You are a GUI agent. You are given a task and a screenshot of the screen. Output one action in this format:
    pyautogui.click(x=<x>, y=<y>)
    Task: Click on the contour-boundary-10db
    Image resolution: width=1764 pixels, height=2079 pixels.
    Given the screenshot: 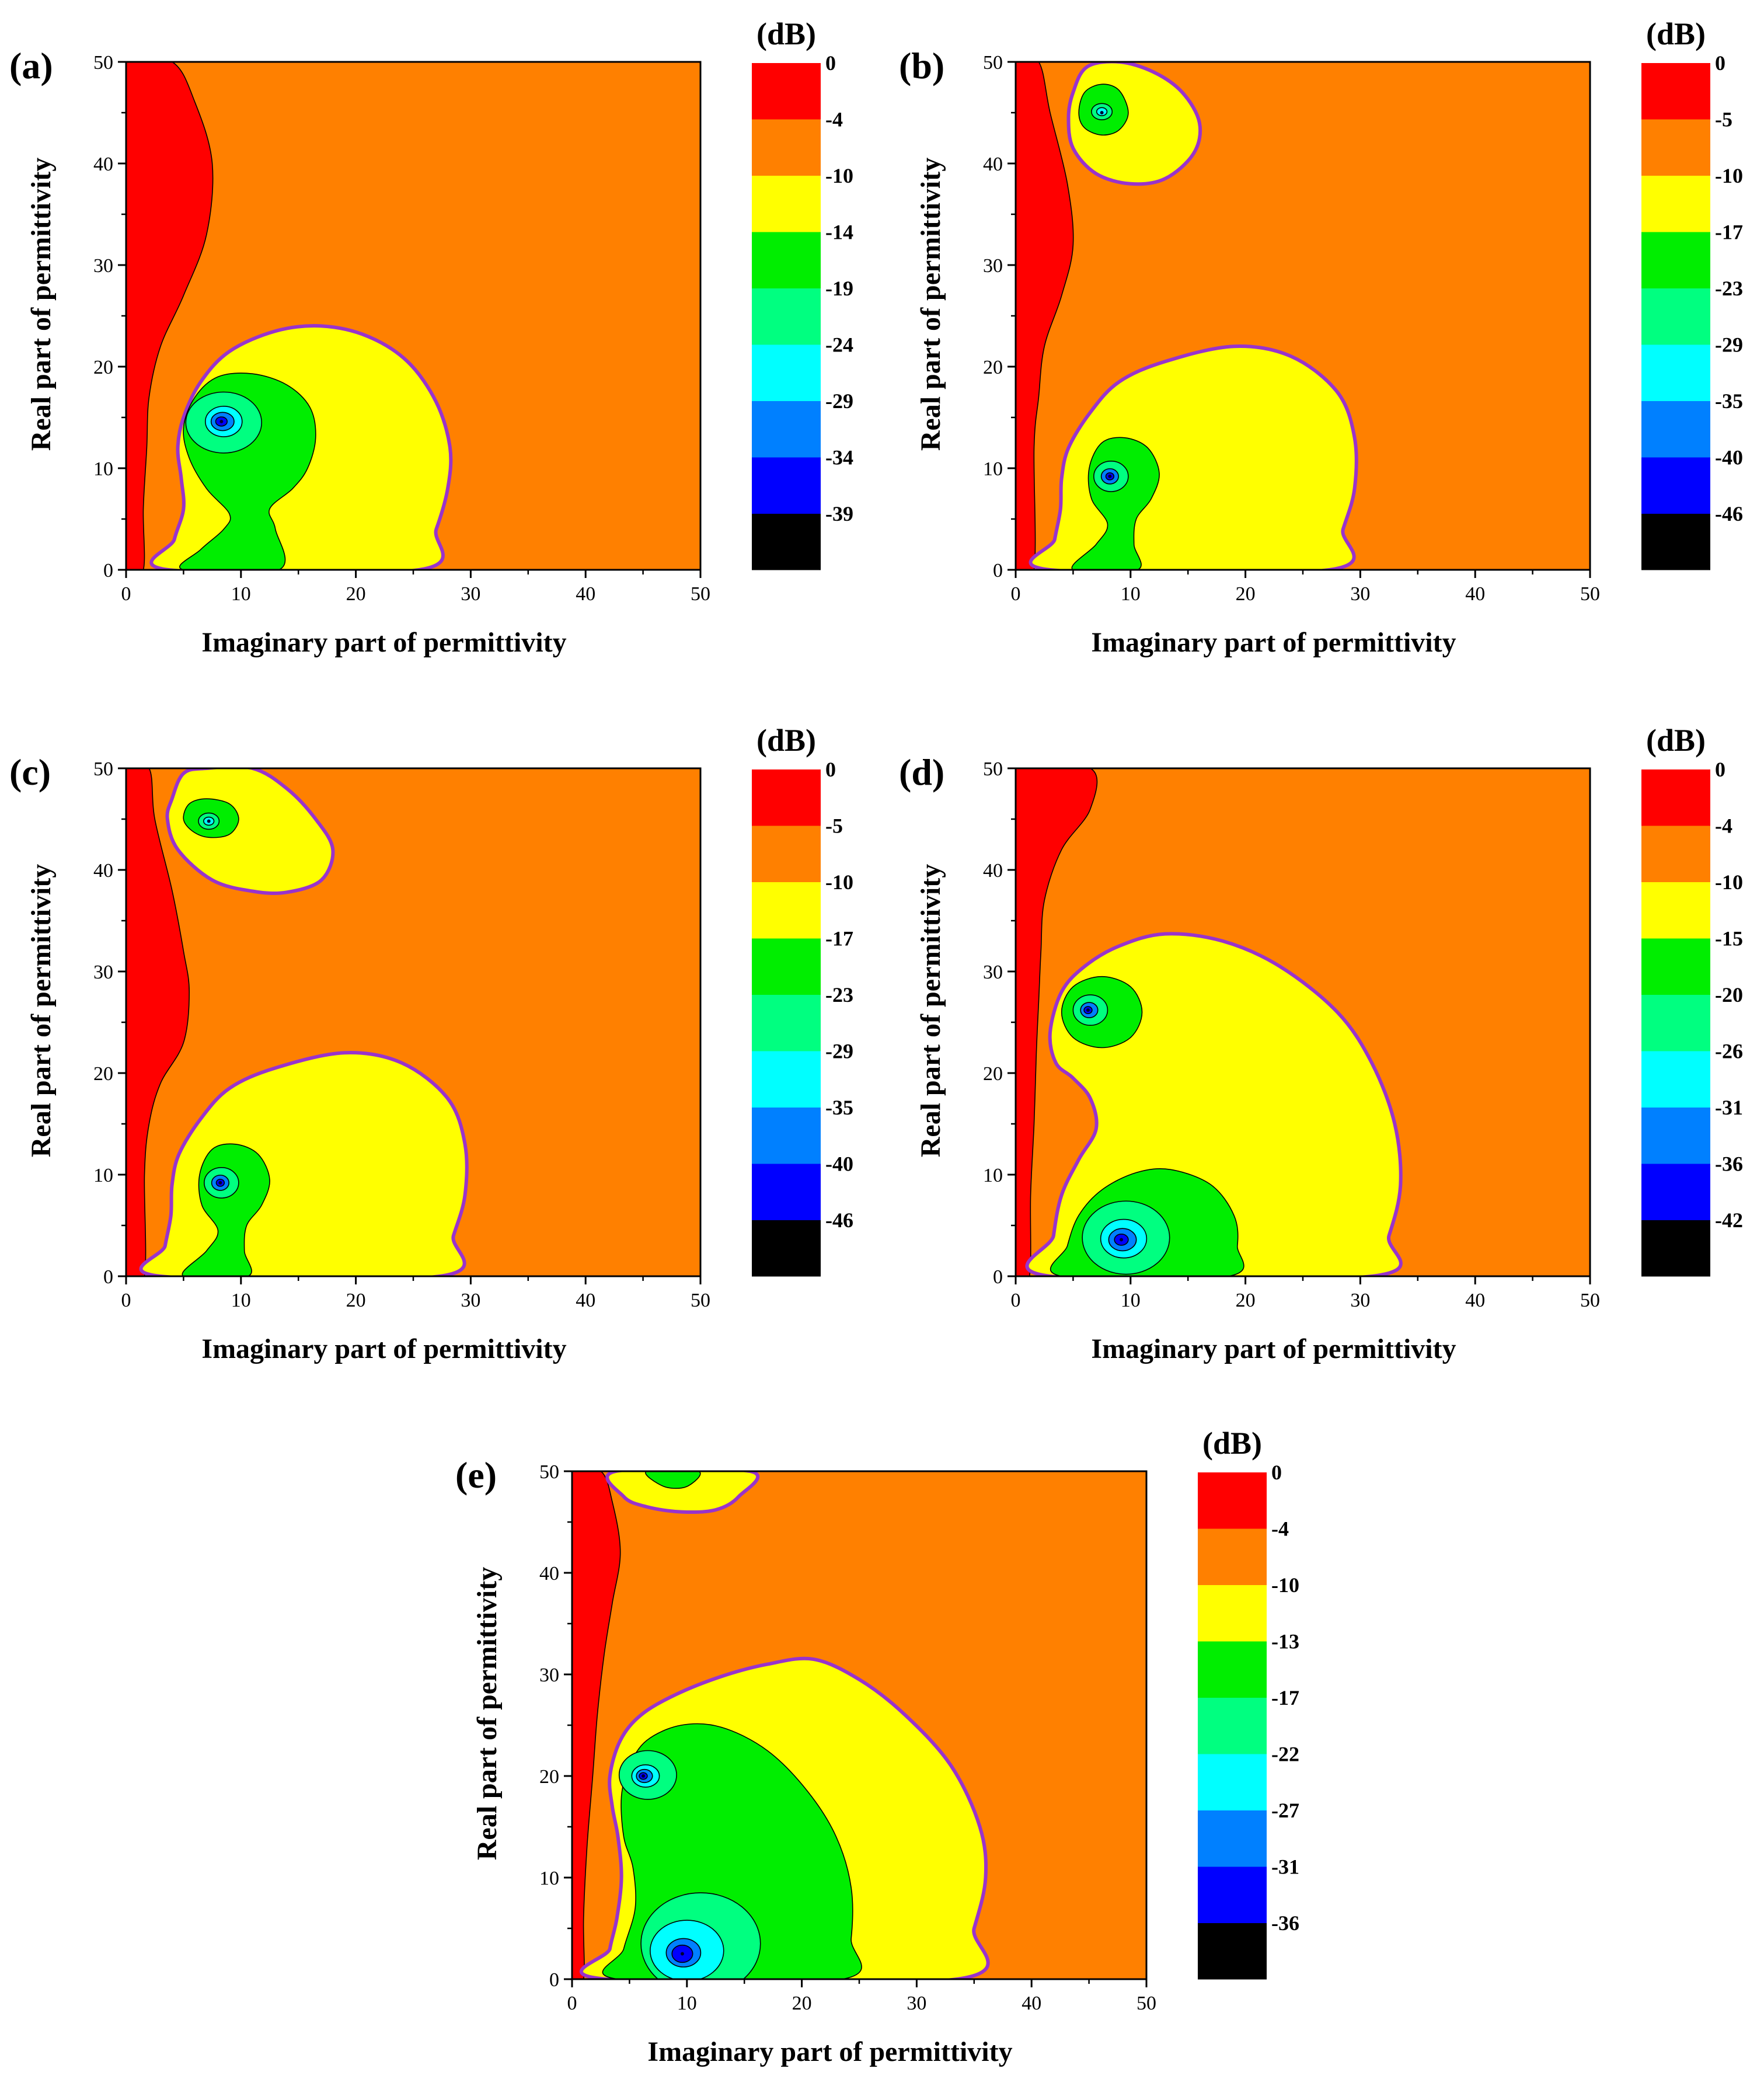 What is the action you would take?
    pyautogui.click(x=682, y=1492)
    